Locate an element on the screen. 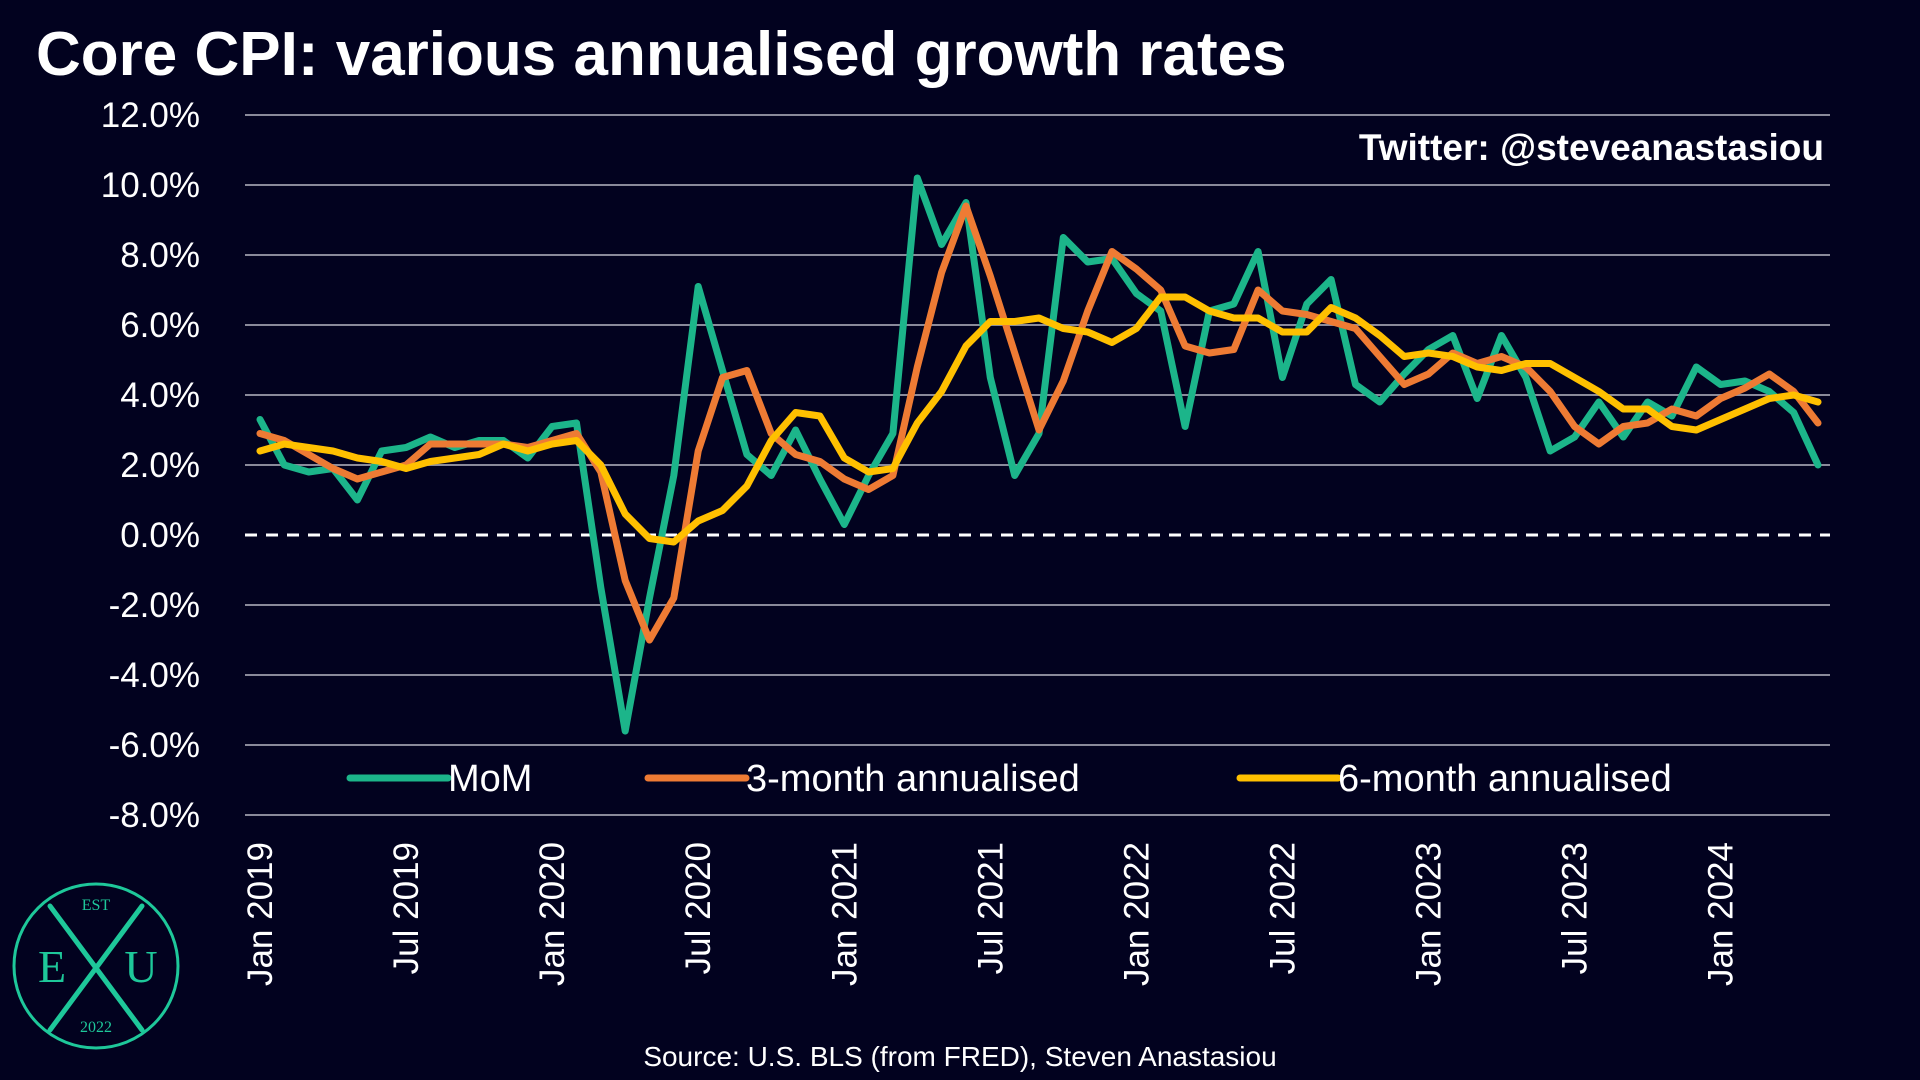  x-tick-label: Jan 2024 is located at coordinates (1721, 914).